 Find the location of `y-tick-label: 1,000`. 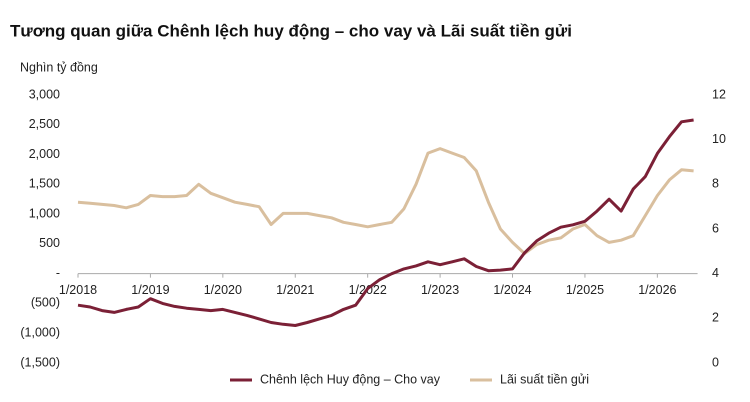

y-tick-label: 1,000 is located at coordinates (44, 213).